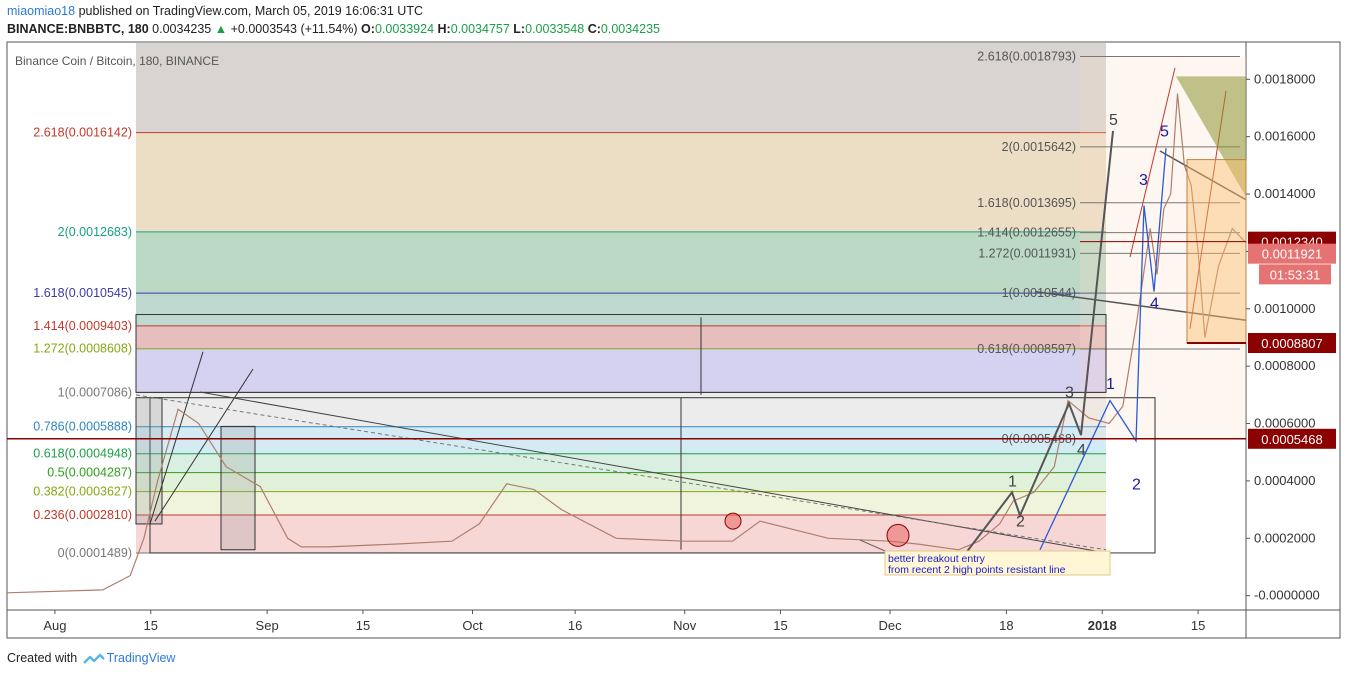  I want to click on footer: Created with TradingView, so click(91, 658).